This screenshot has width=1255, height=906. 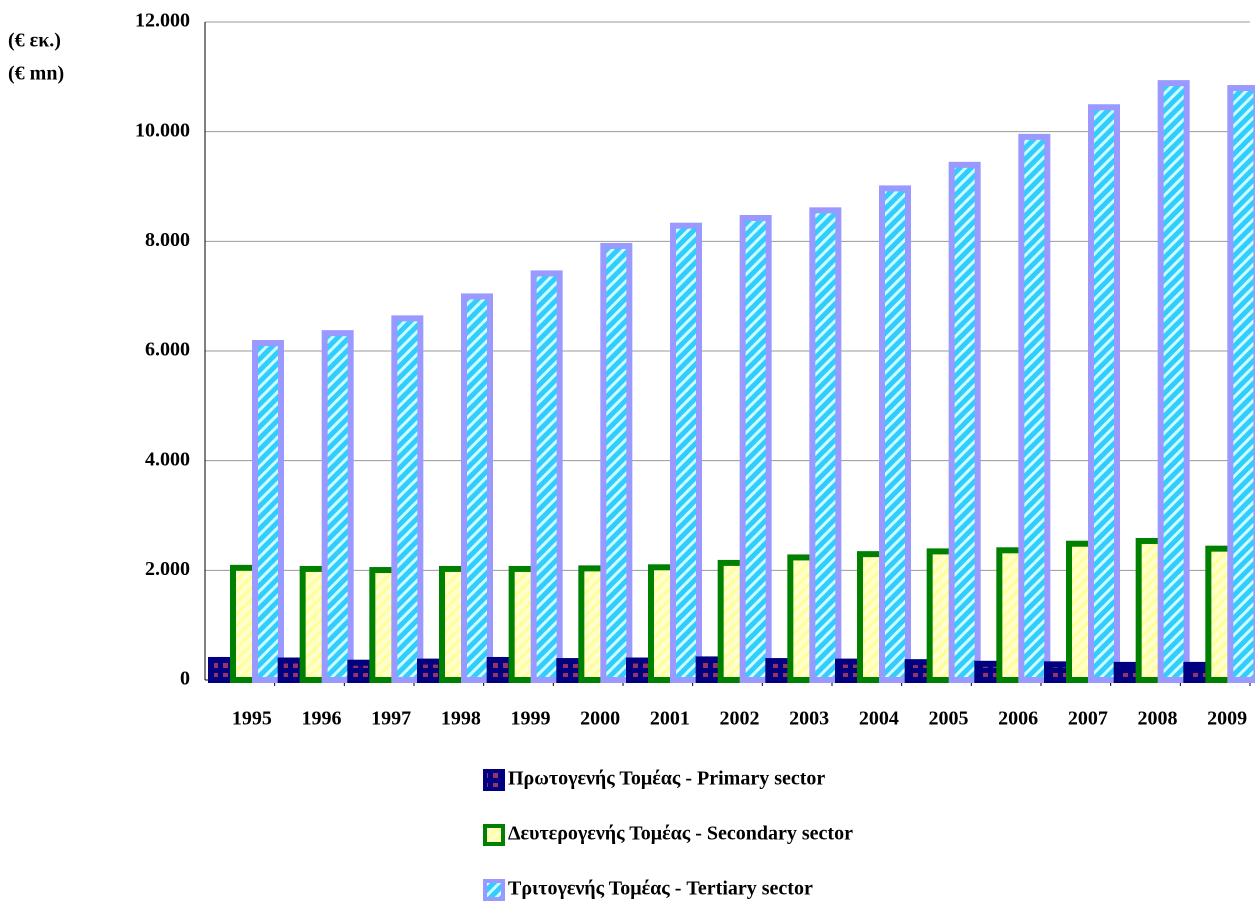 What do you see at coordinates (34, 41) in the screenshot?
I see `axis-label: (€ εκ.)` at bounding box center [34, 41].